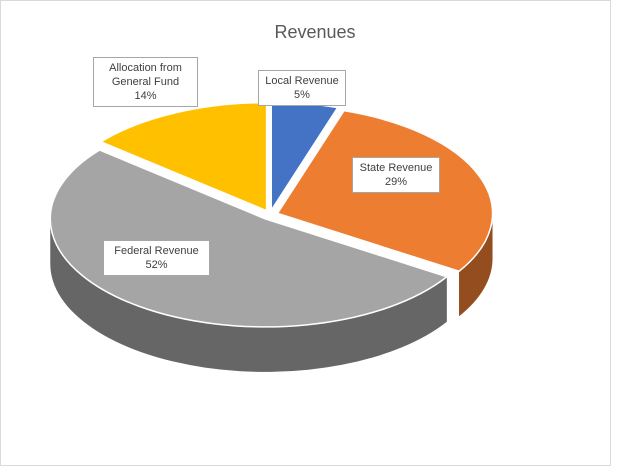 Image resolution: width=618 pixels, height=473 pixels. Describe the element at coordinates (396, 175) in the screenshot. I see `data-label: State Revenue 29%` at that location.